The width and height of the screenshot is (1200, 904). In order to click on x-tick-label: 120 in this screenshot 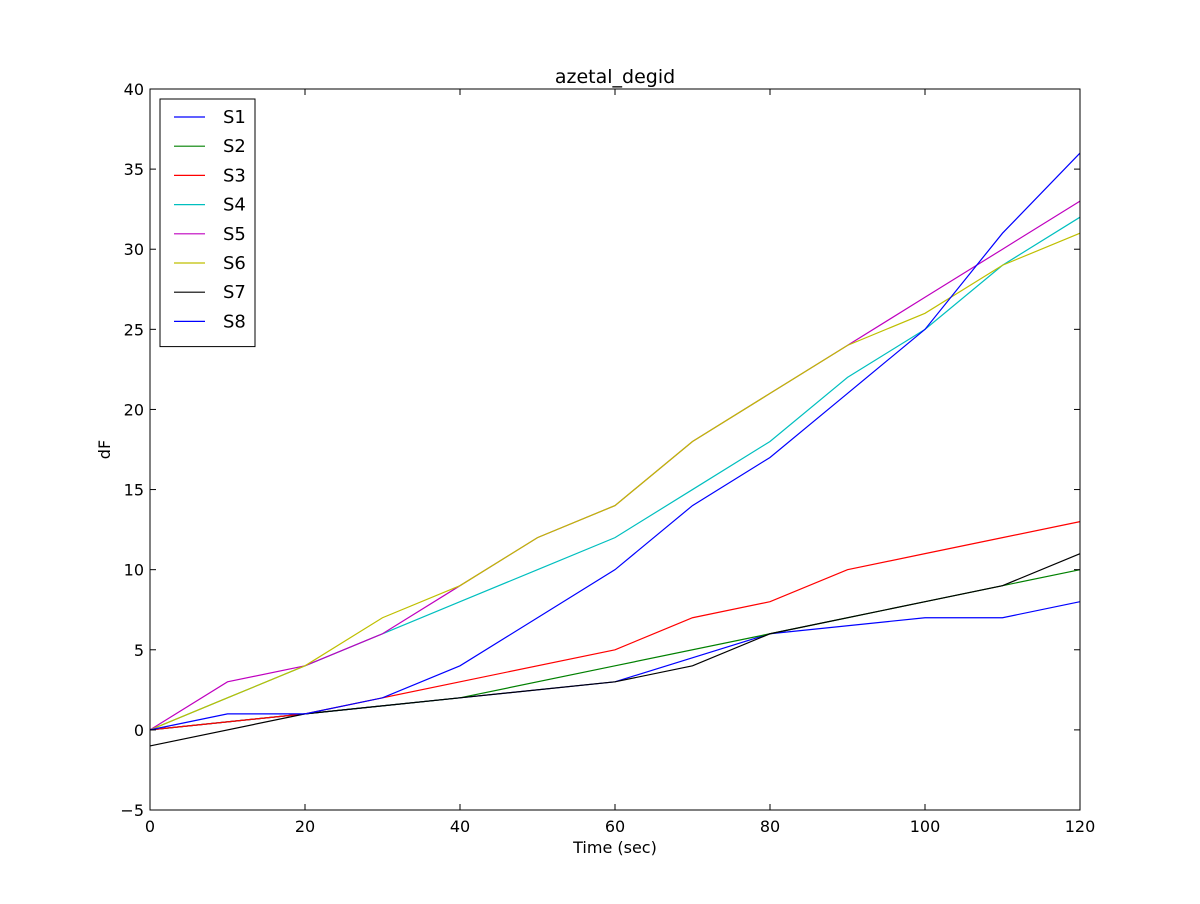, I will do `click(1080, 826)`.